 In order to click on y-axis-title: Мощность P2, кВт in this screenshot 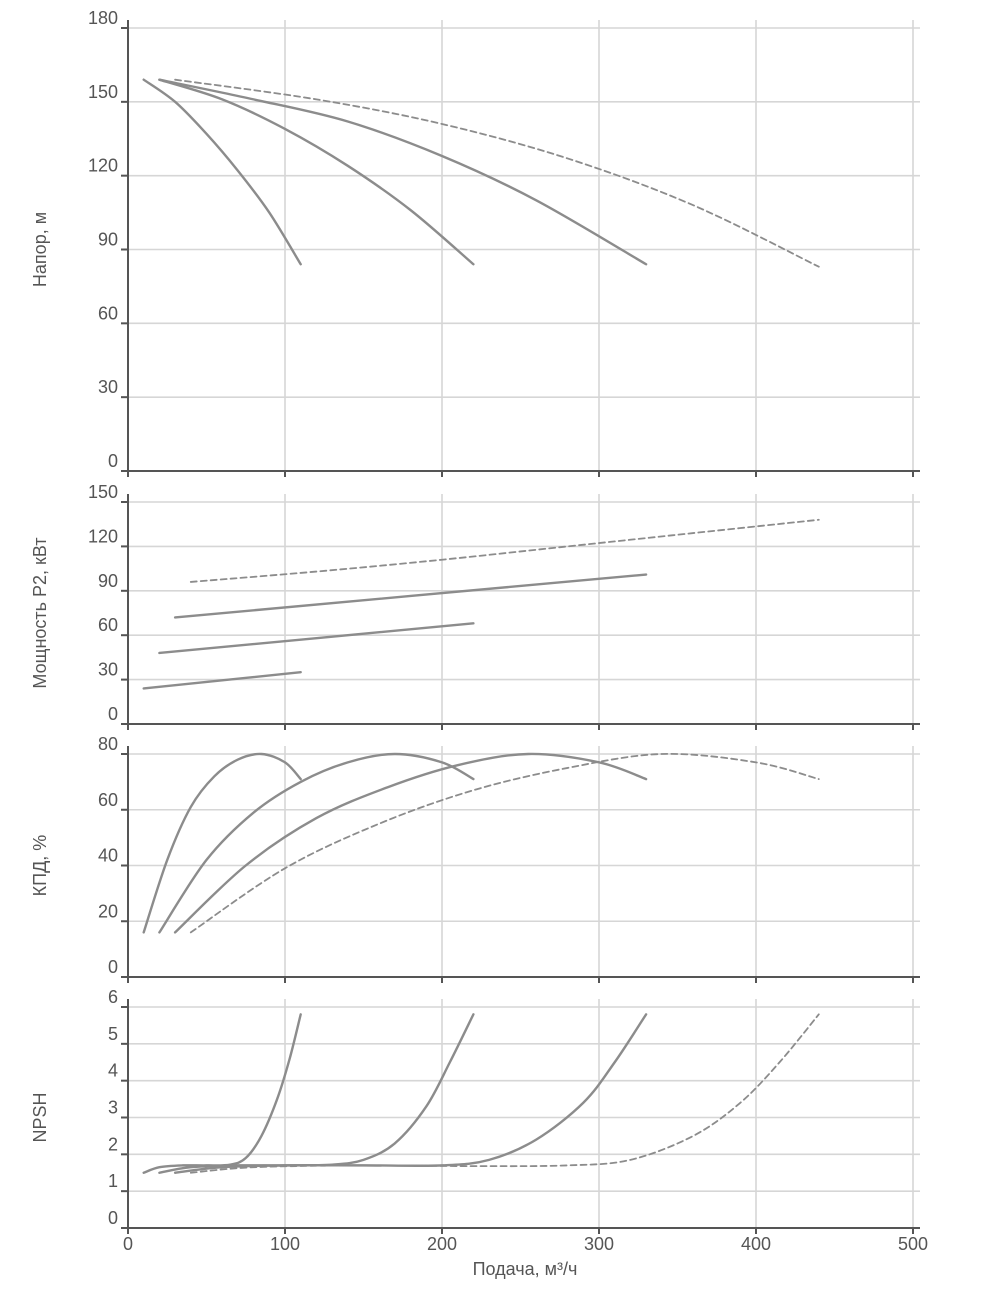, I will do `click(40, 612)`.